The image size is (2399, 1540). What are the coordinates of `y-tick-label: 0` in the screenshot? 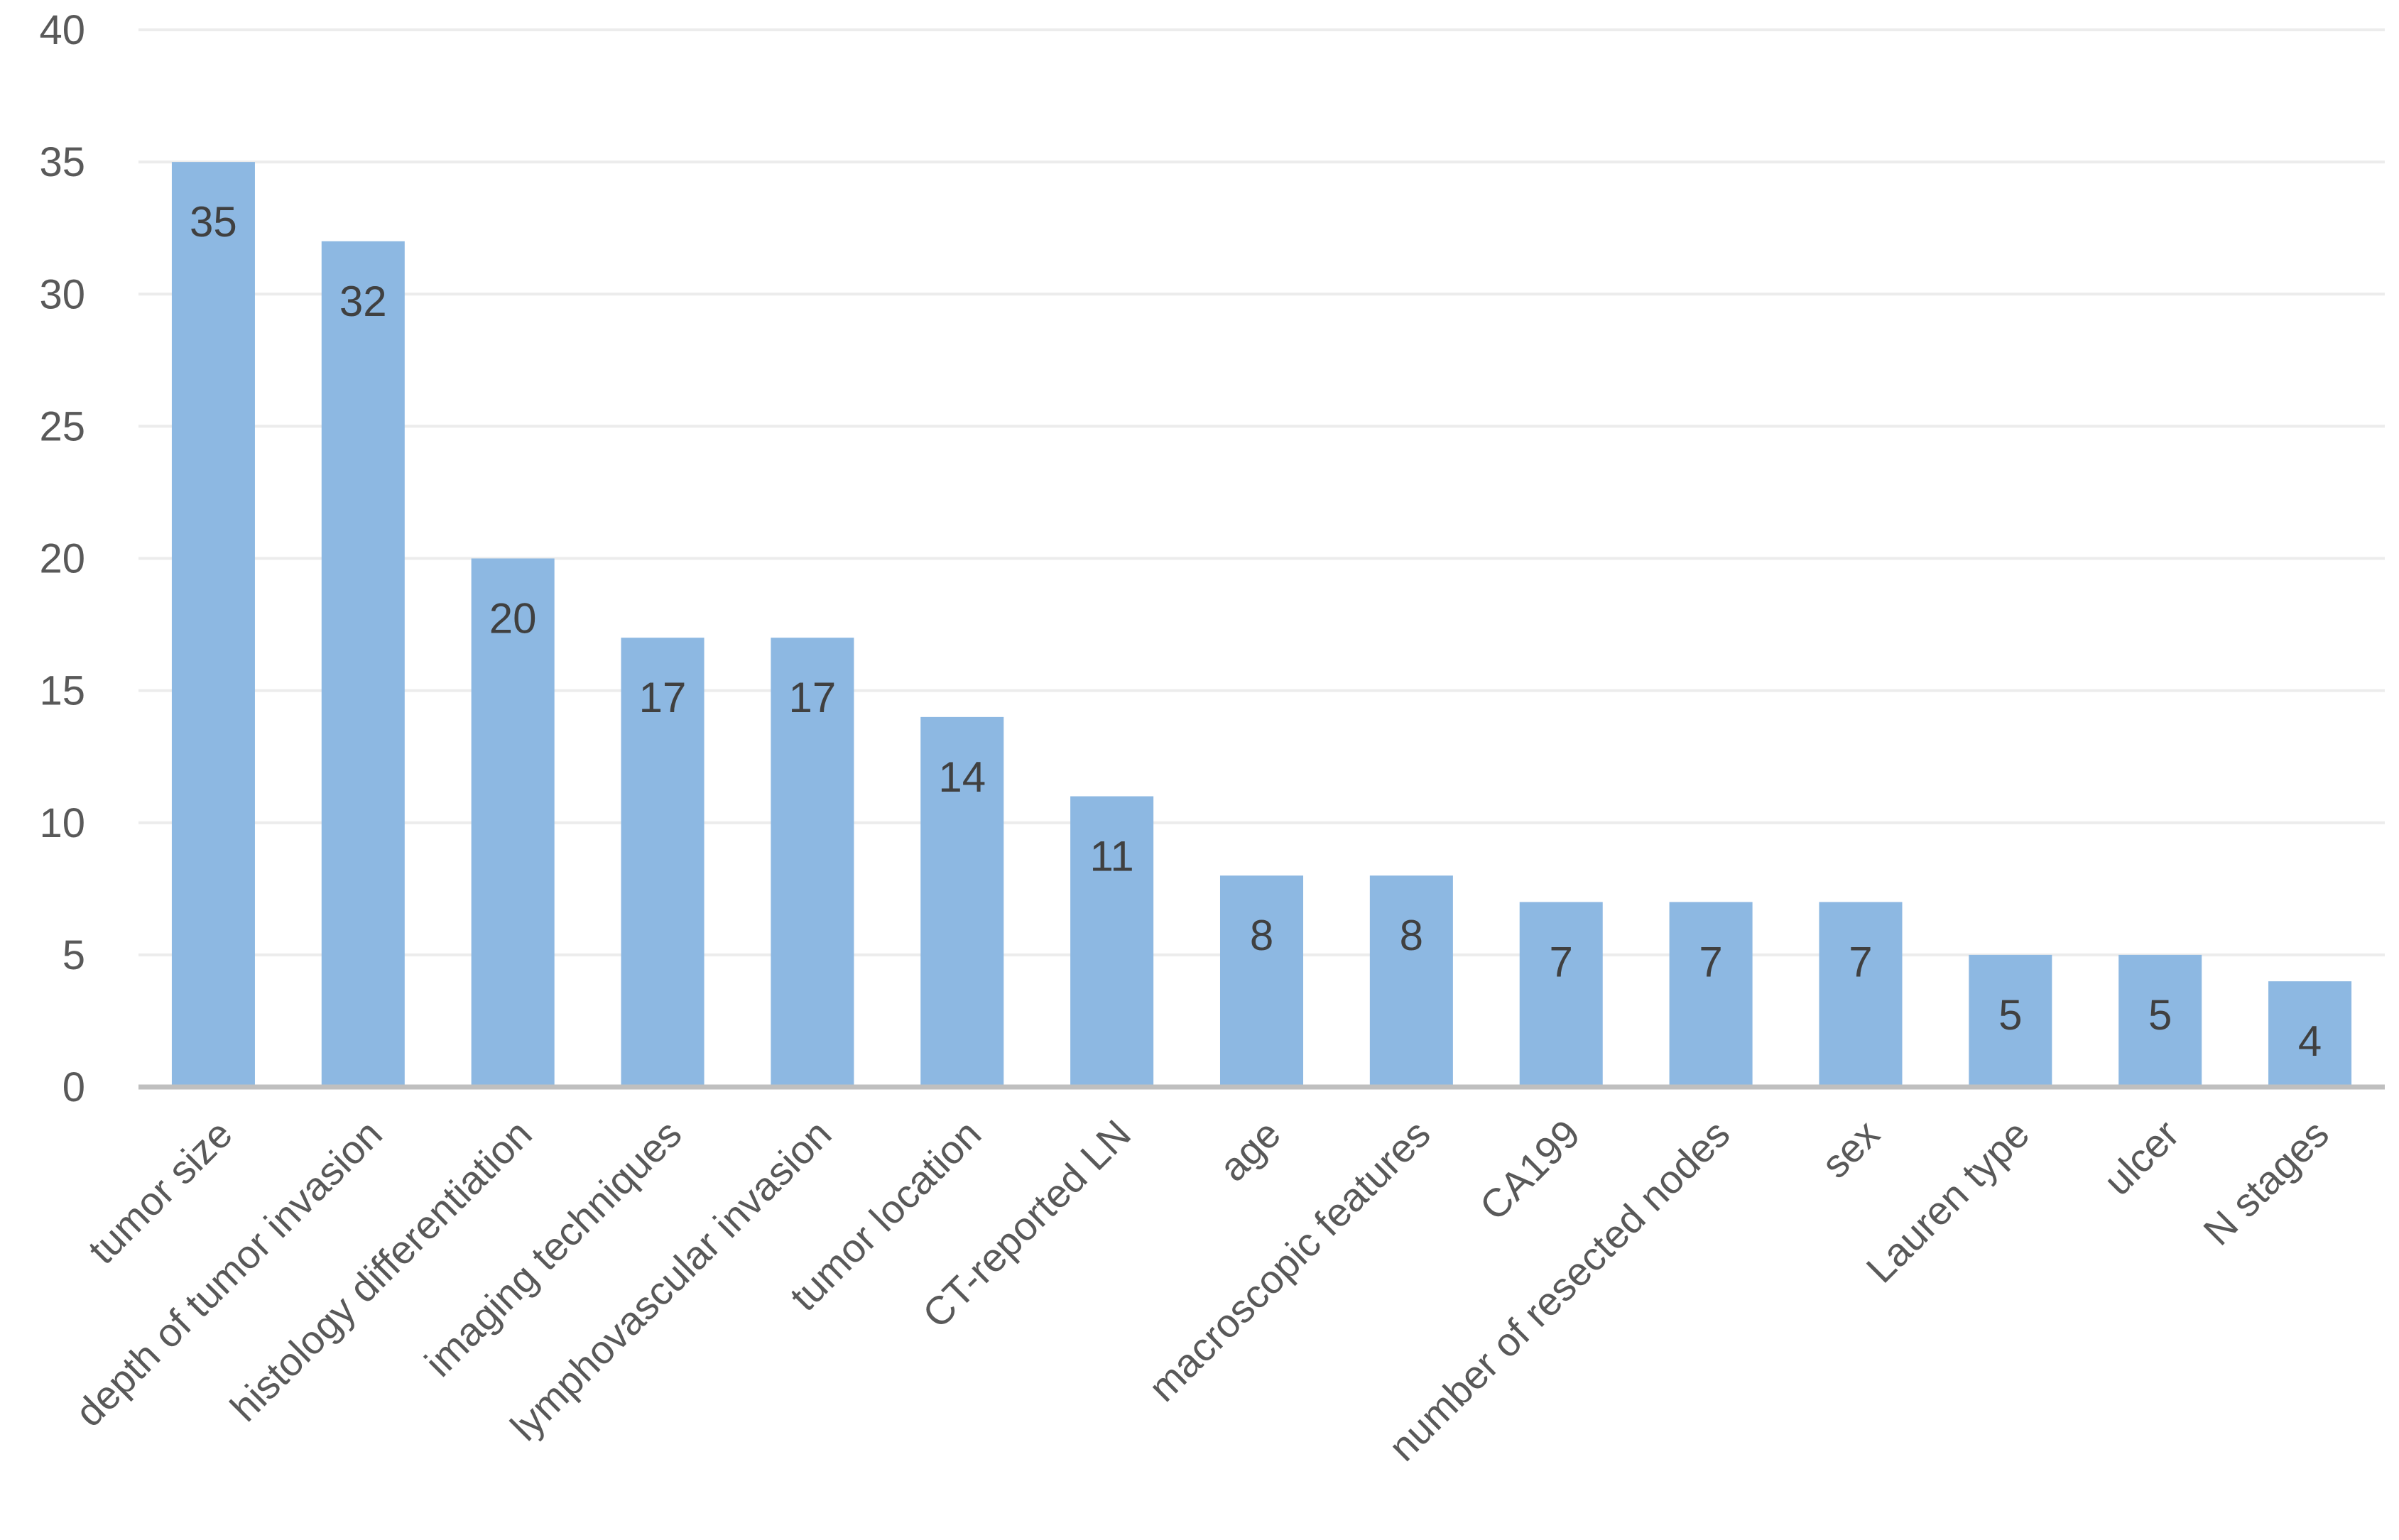 It's located at (73, 1087).